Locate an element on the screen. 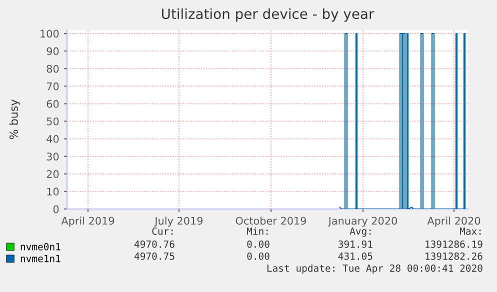 Image resolution: width=497 pixels, height=292 pixels. text: 1391282.26 is located at coordinates (454, 256).